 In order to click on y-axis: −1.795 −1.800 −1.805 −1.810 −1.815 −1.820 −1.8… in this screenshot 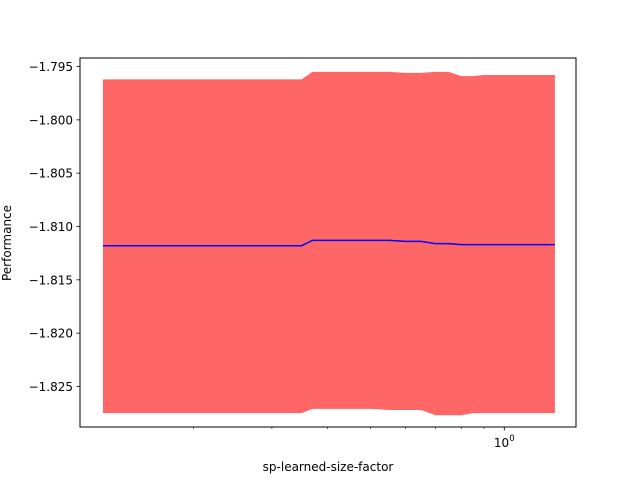, I will do `click(54, 227)`.